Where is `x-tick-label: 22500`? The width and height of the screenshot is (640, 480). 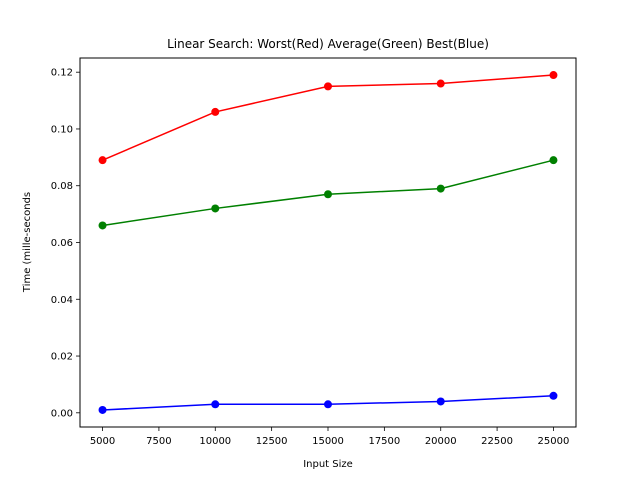
x-tick-label: 22500 is located at coordinates (497, 441).